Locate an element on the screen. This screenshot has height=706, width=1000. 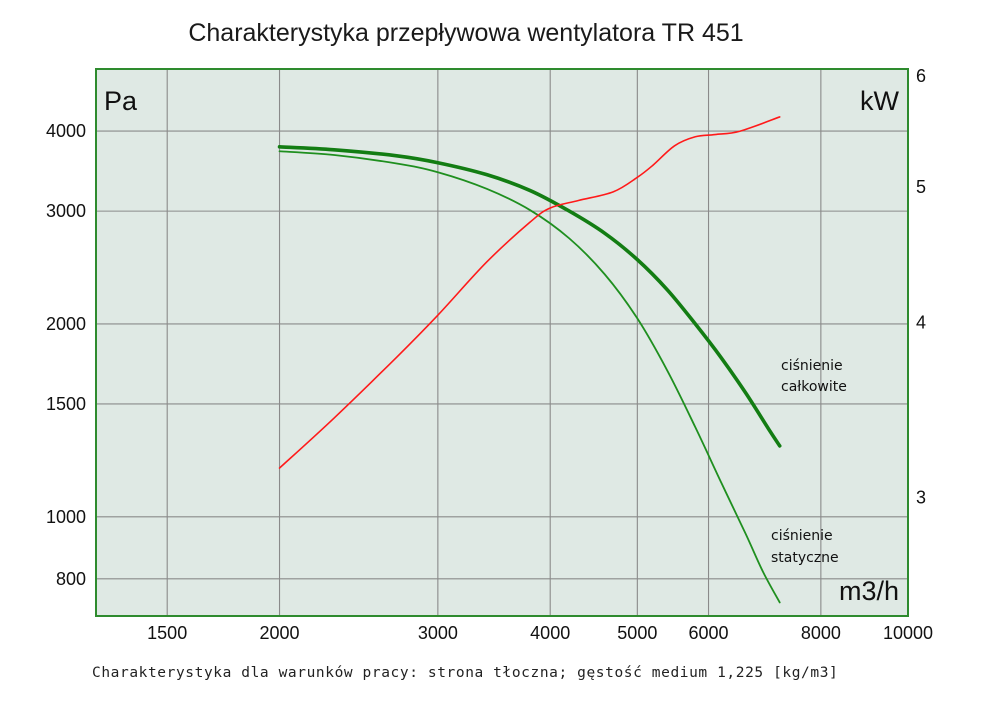
x-tick-label-1500: 1500 is located at coordinates (167, 633).